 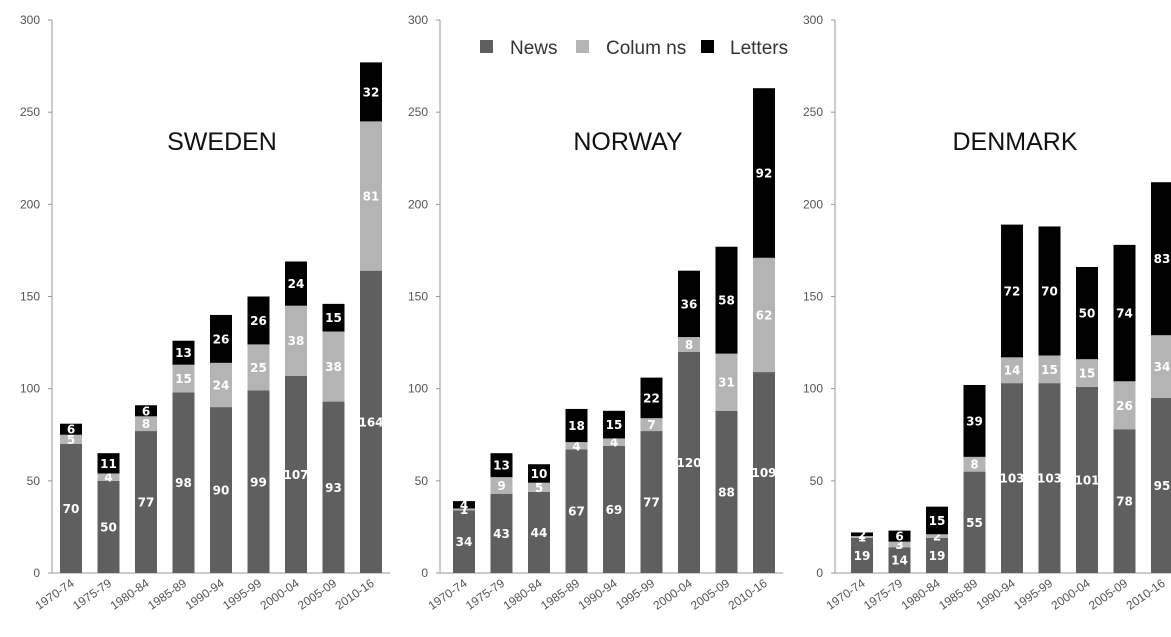 What do you see at coordinates (280, 594) in the screenshot?
I see `x-tick-label: 2000-04` at bounding box center [280, 594].